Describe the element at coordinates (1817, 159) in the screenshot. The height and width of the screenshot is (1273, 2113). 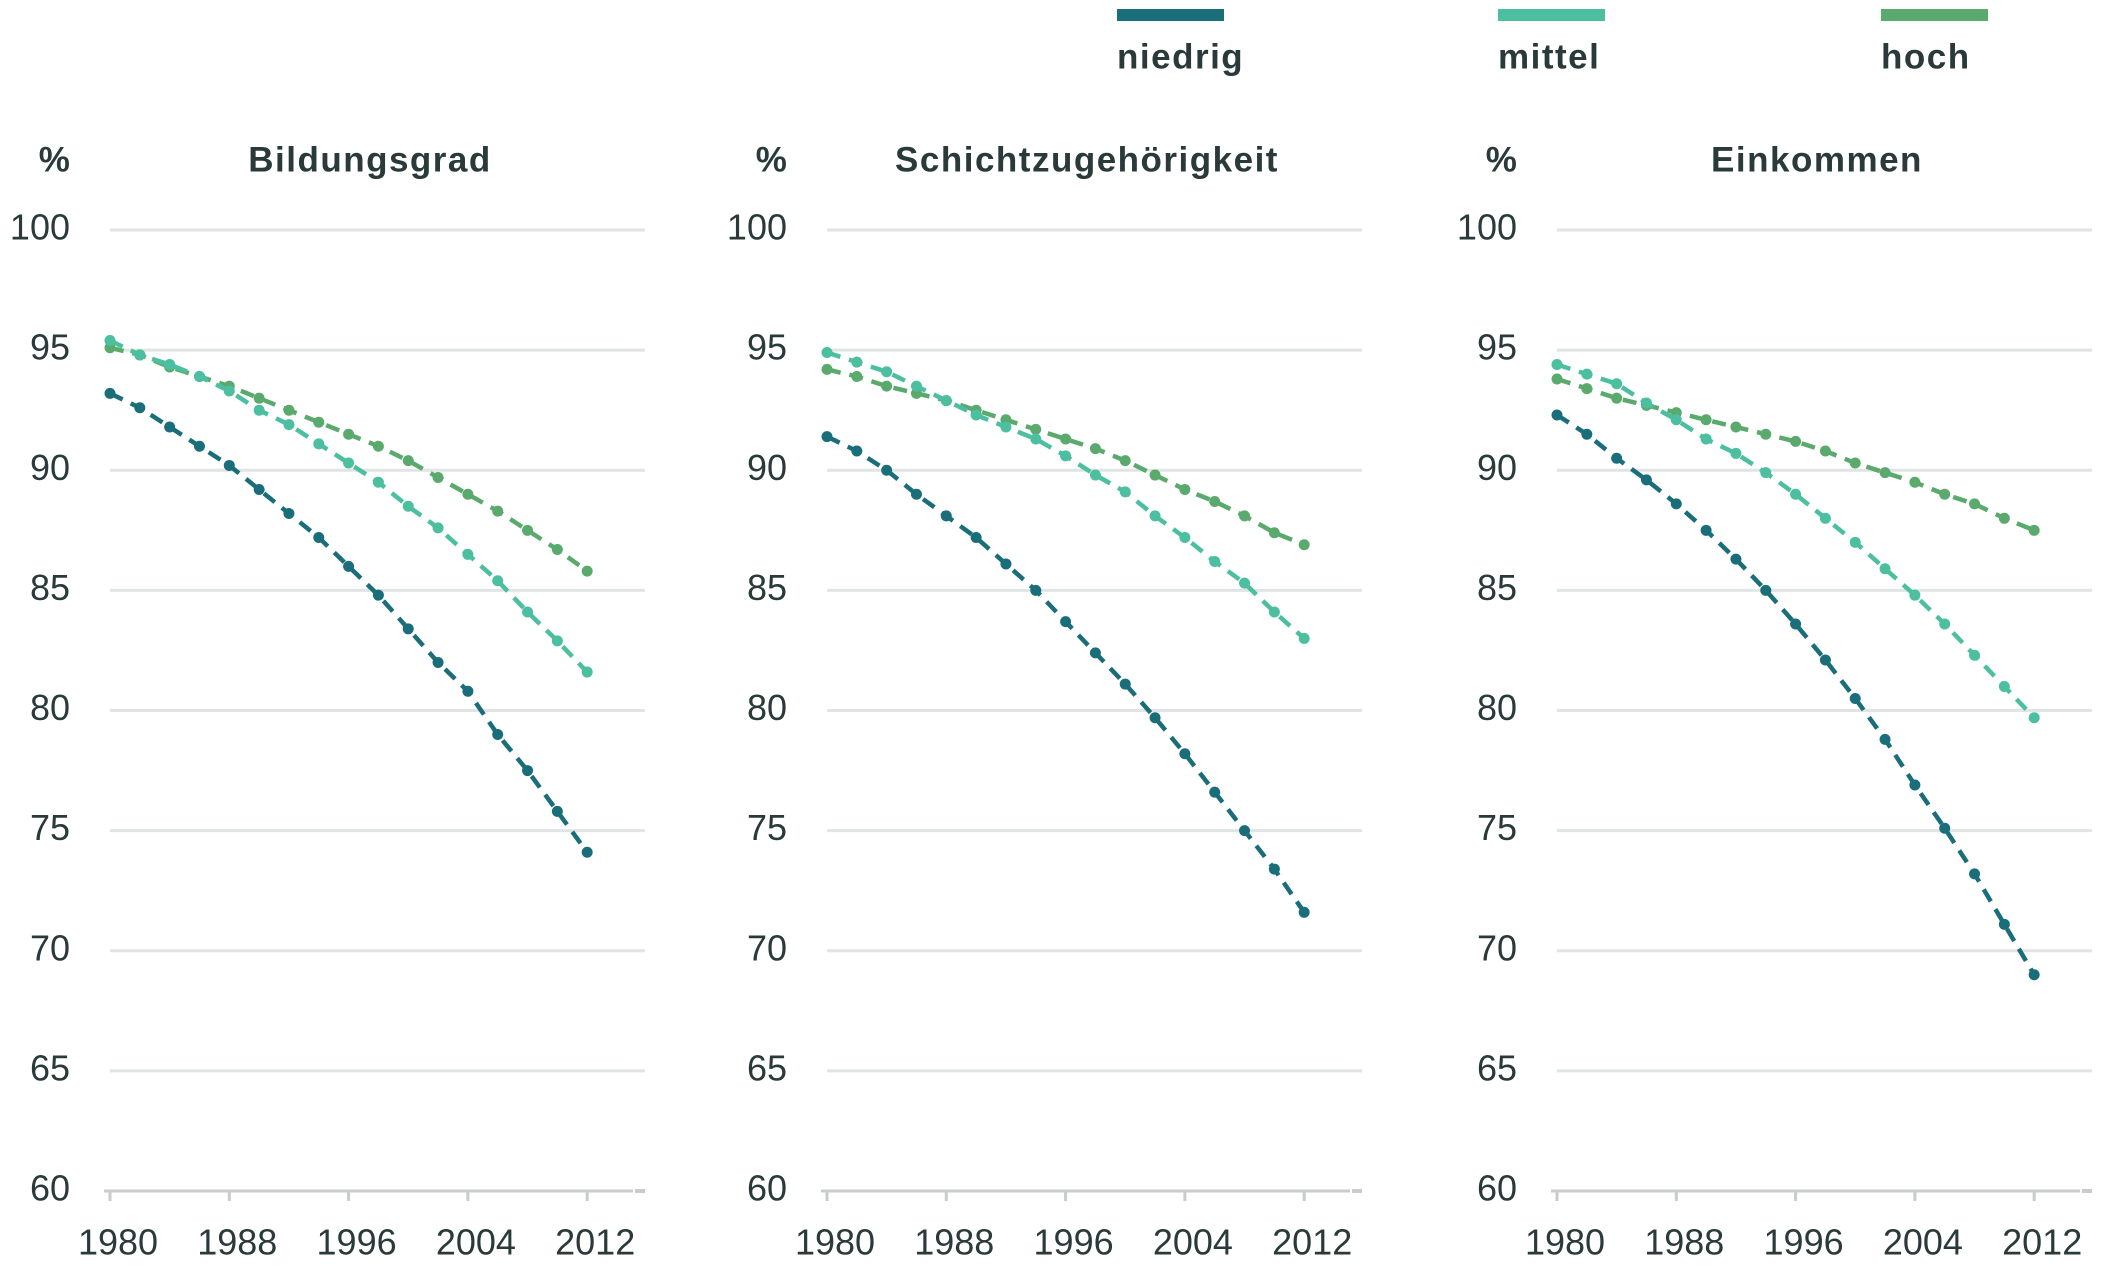
I see `chart-title: Einkommen` at that location.